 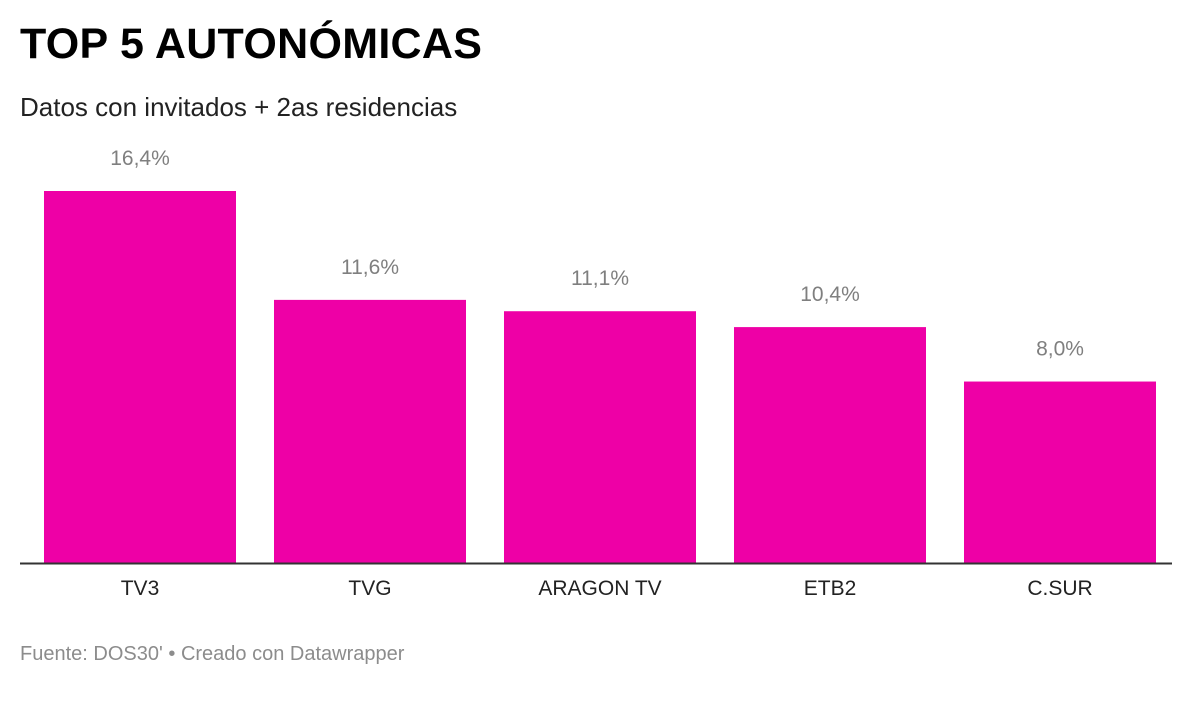 What do you see at coordinates (830, 445) in the screenshot?
I see `bar-etb2` at bounding box center [830, 445].